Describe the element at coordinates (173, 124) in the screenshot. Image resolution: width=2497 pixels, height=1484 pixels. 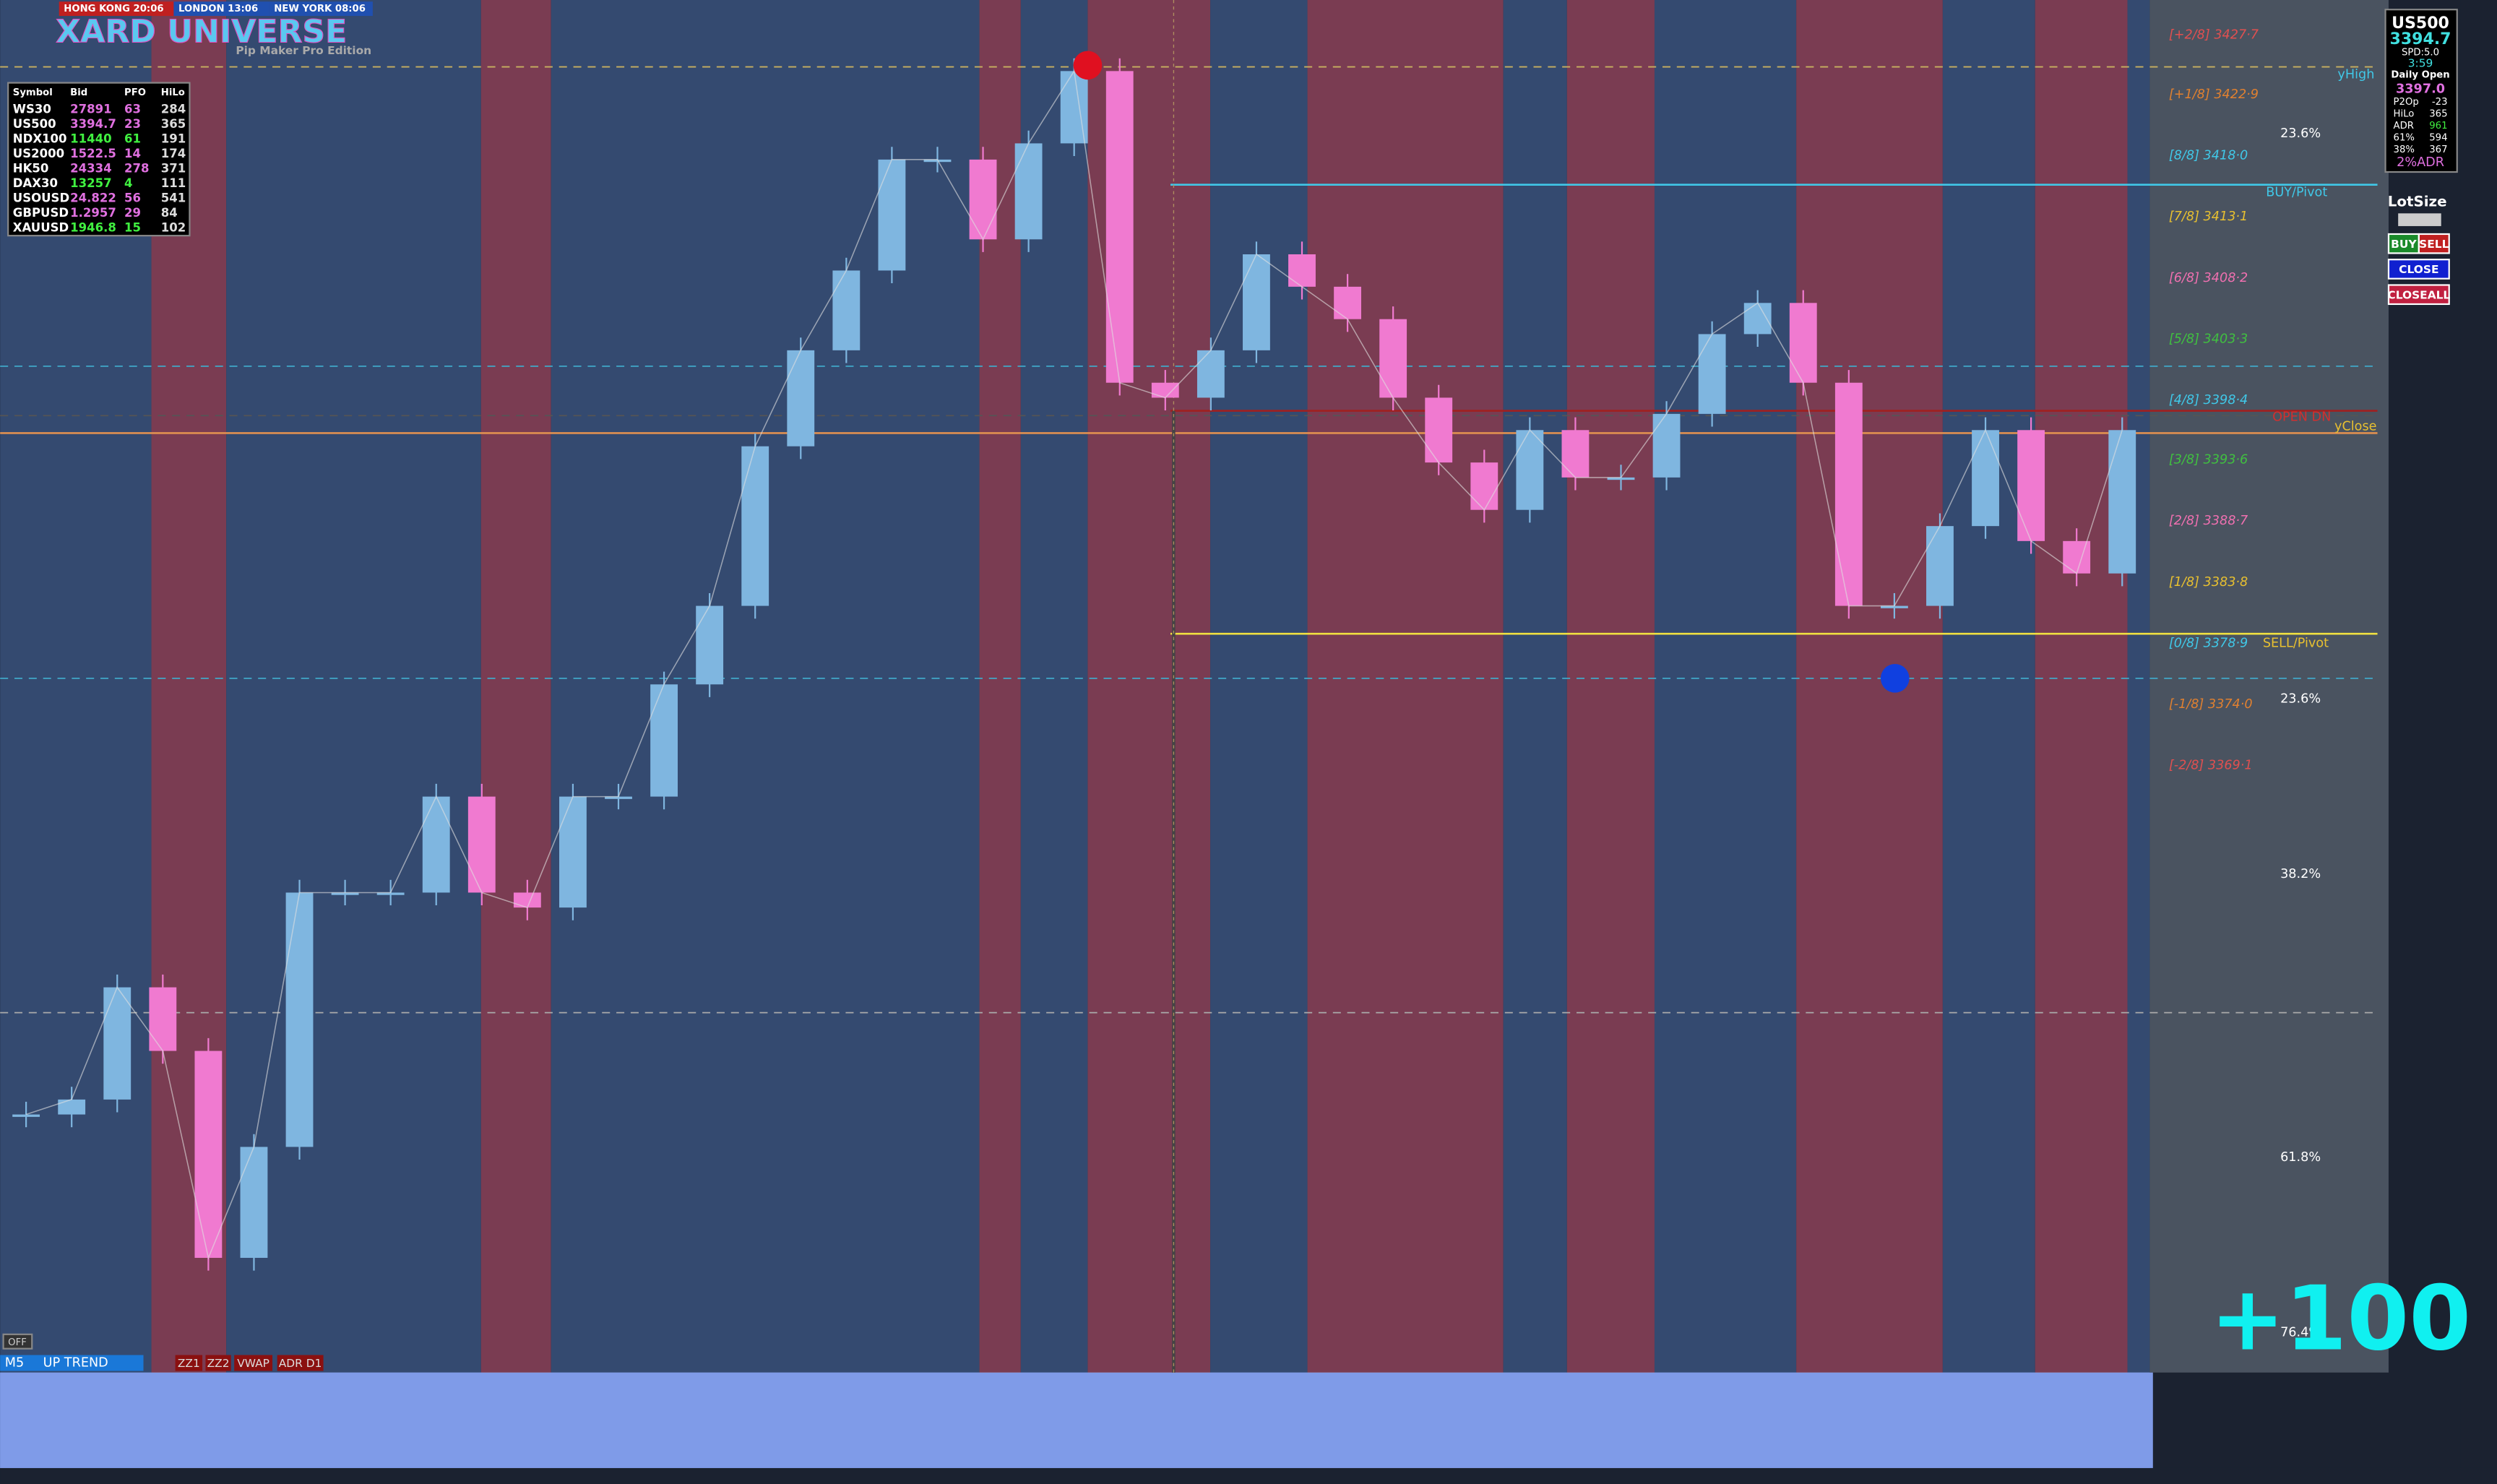
I see `cell: 365` at that location.